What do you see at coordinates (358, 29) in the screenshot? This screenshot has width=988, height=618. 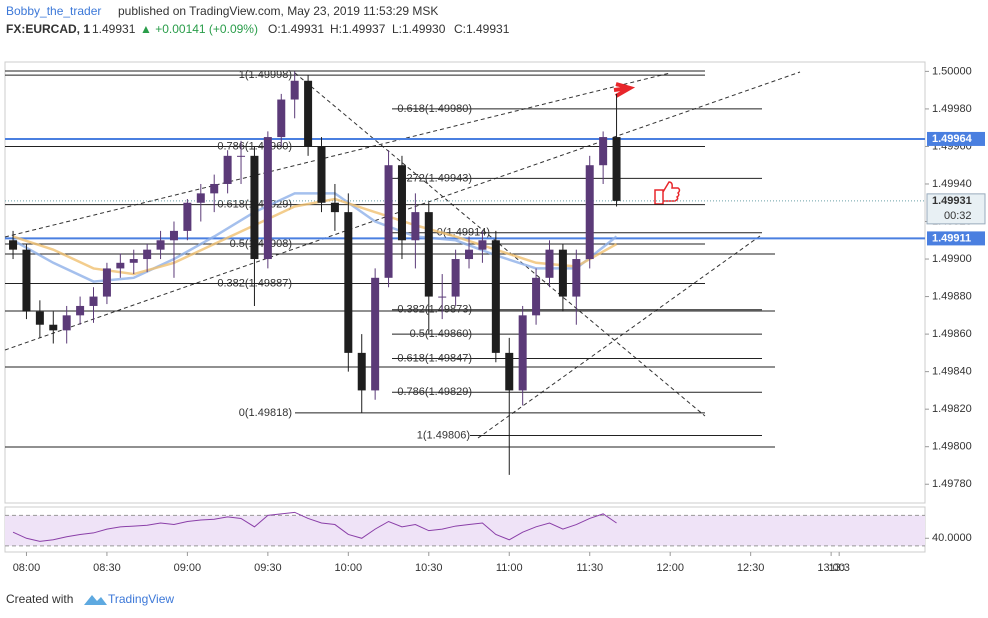 I see `ohlc-value: H:1.49937` at bounding box center [358, 29].